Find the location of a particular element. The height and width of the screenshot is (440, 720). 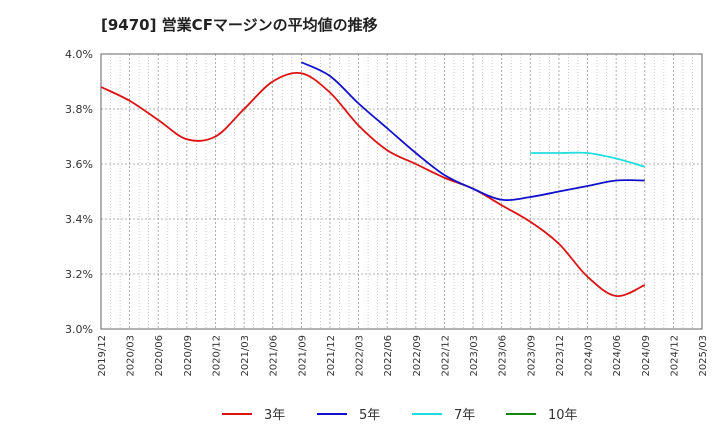

x-tick-label: 2024/06 is located at coordinates (617, 356).